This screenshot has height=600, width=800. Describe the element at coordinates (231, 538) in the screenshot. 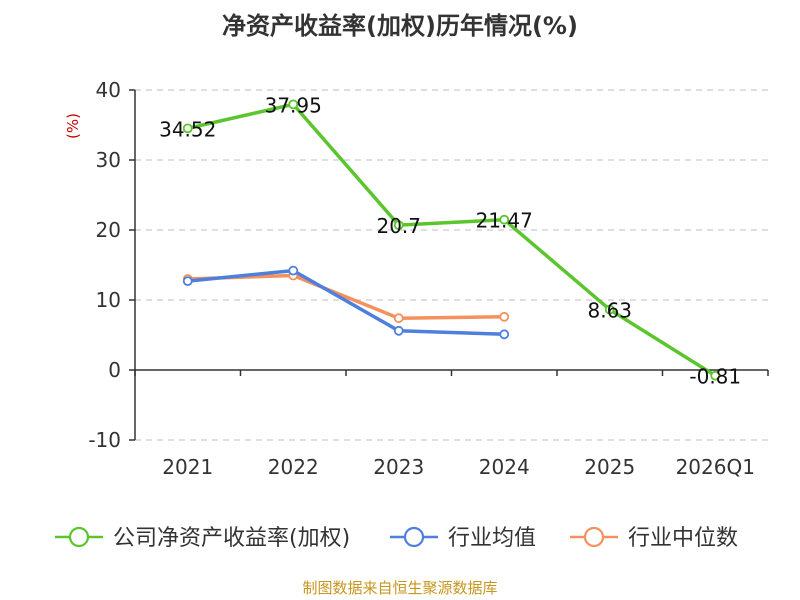

I see `legend-label-0: 公司净资产收益率(加权)` at that location.